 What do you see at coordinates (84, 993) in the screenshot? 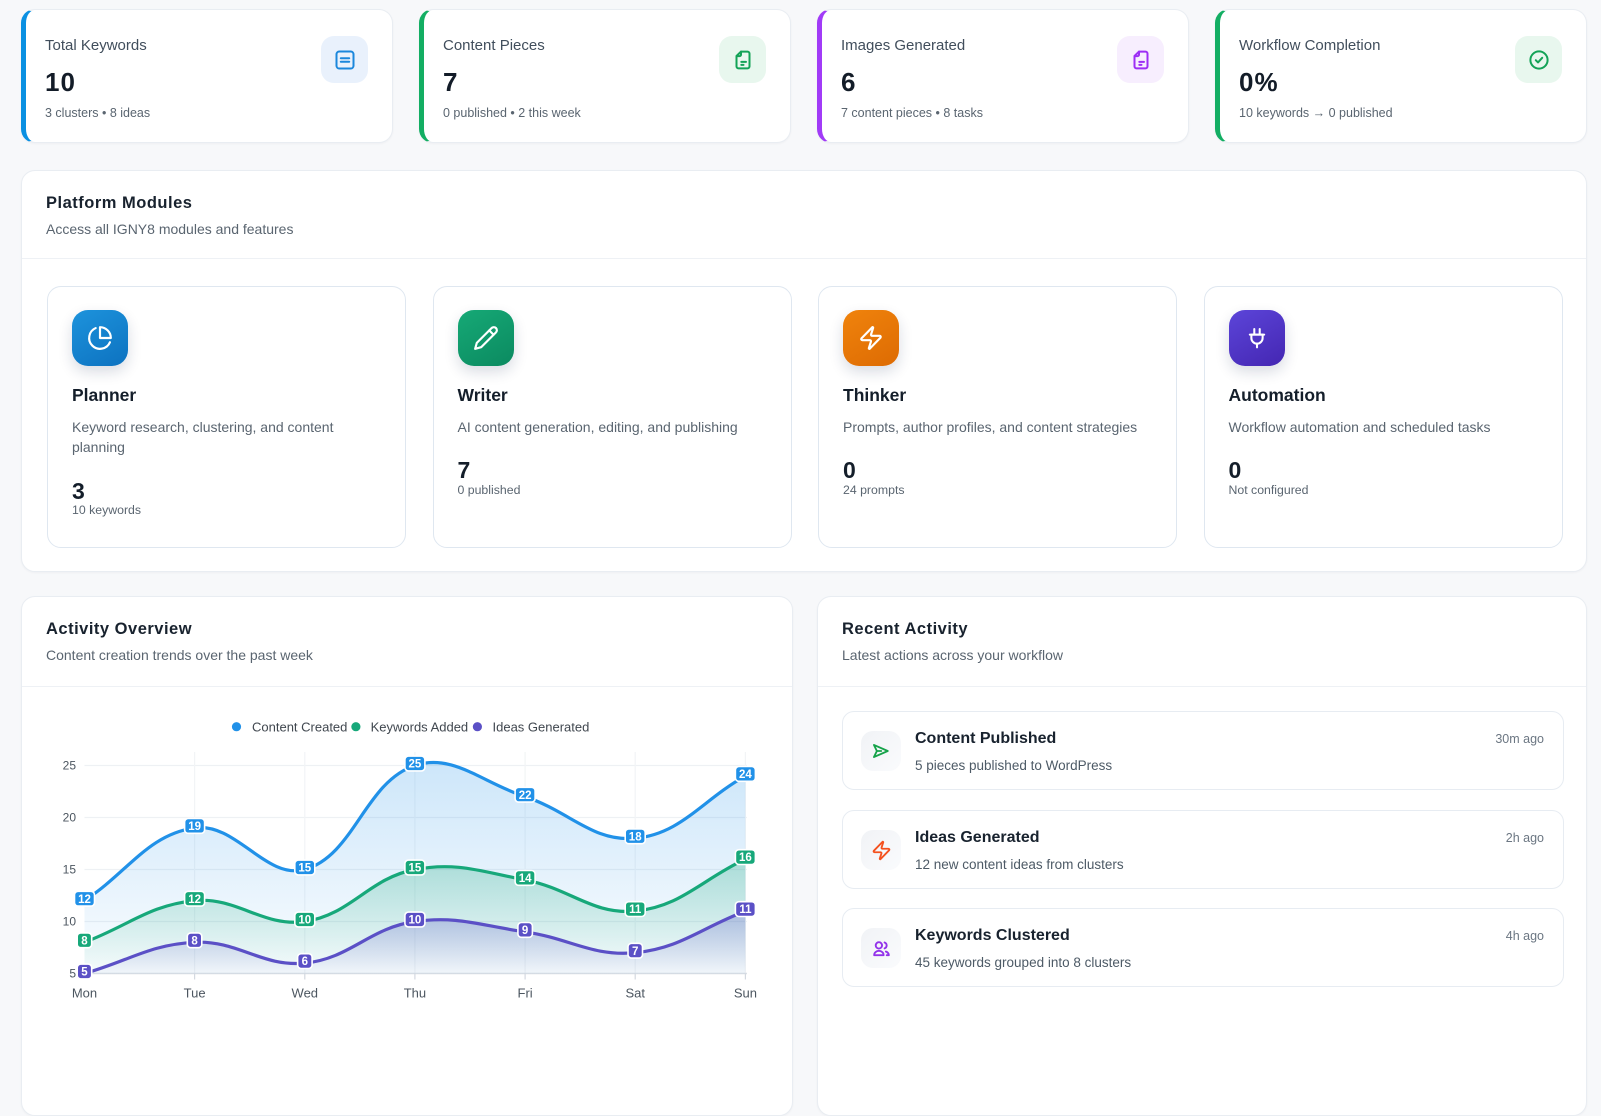
I see `svg-text: Mon` at bounding box center [84, 993].